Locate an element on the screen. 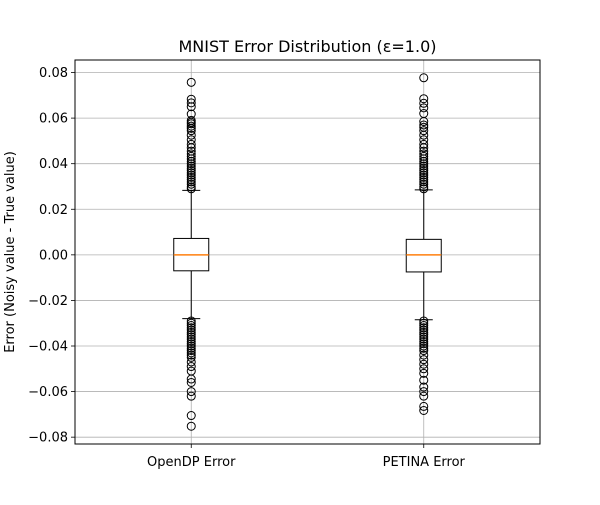 This screenshot has height=505, width=600. y-tick-label: 0.00 is located at coordinates (53, 255).